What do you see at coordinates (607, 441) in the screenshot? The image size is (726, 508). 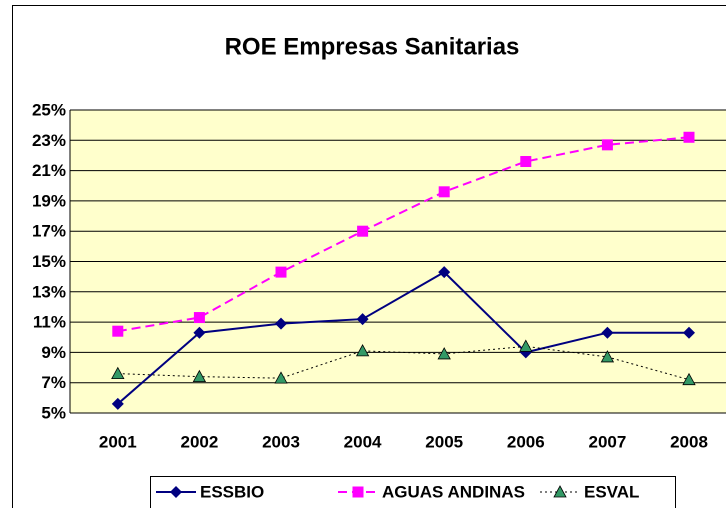 I see `x-tick-label: 2007` at bounding box center [607, 441].